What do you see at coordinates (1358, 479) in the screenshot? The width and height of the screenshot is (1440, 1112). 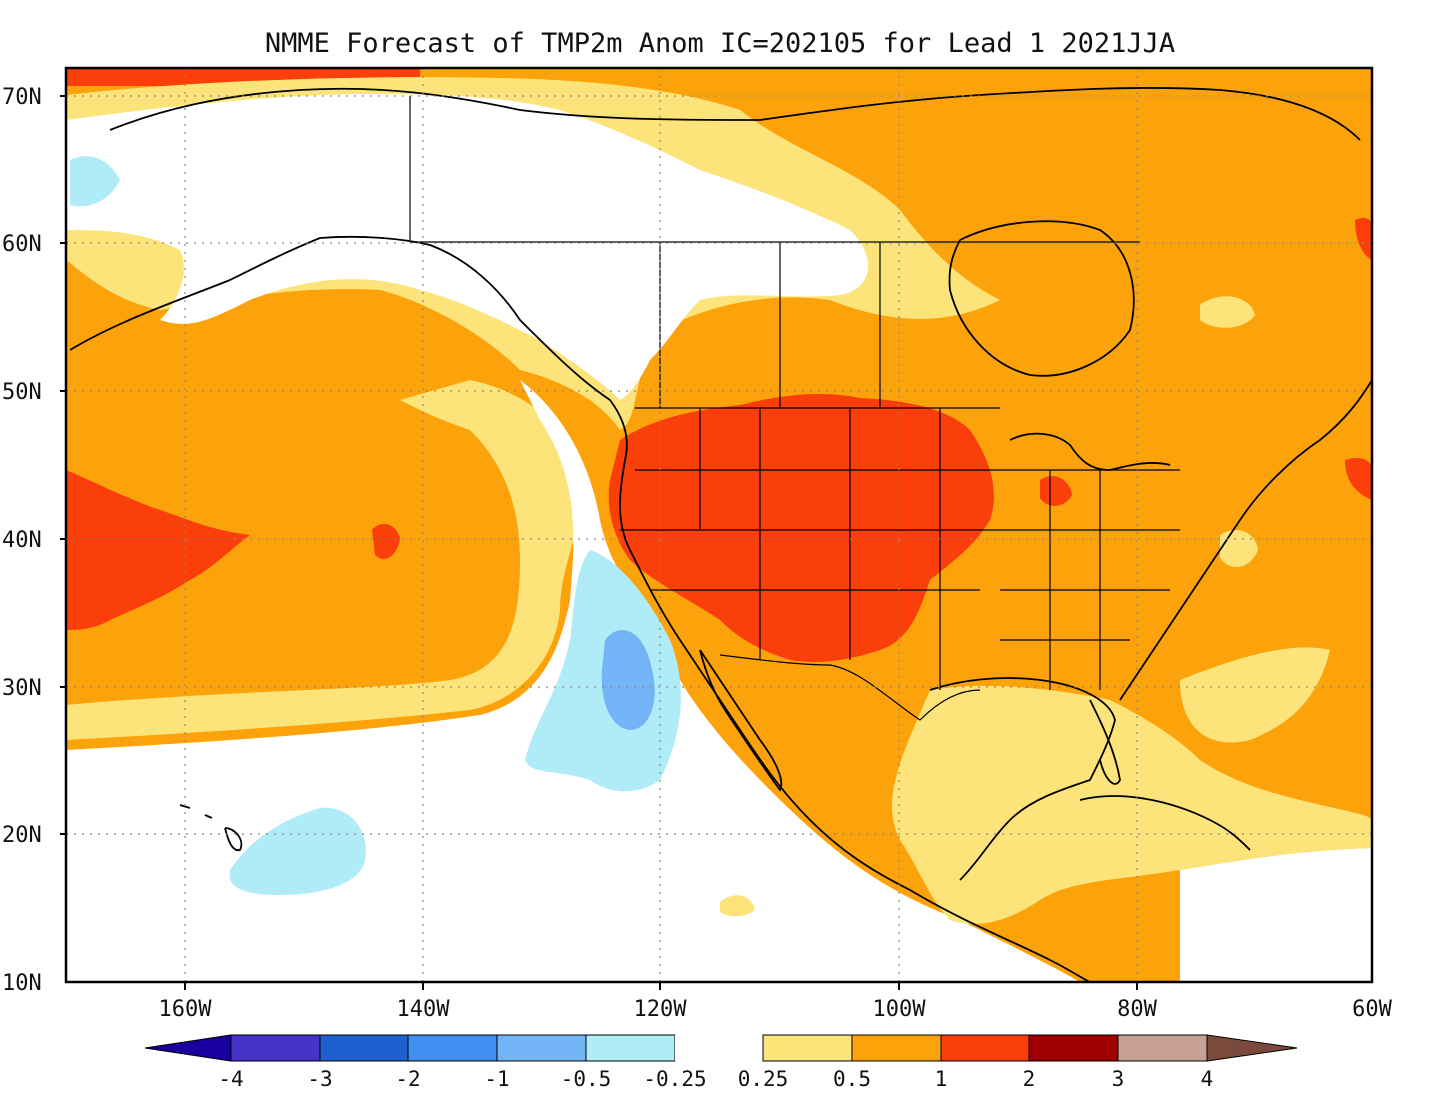 I see `anomaly-warm-atlantic-edge` at bounding box center [1358, 479].